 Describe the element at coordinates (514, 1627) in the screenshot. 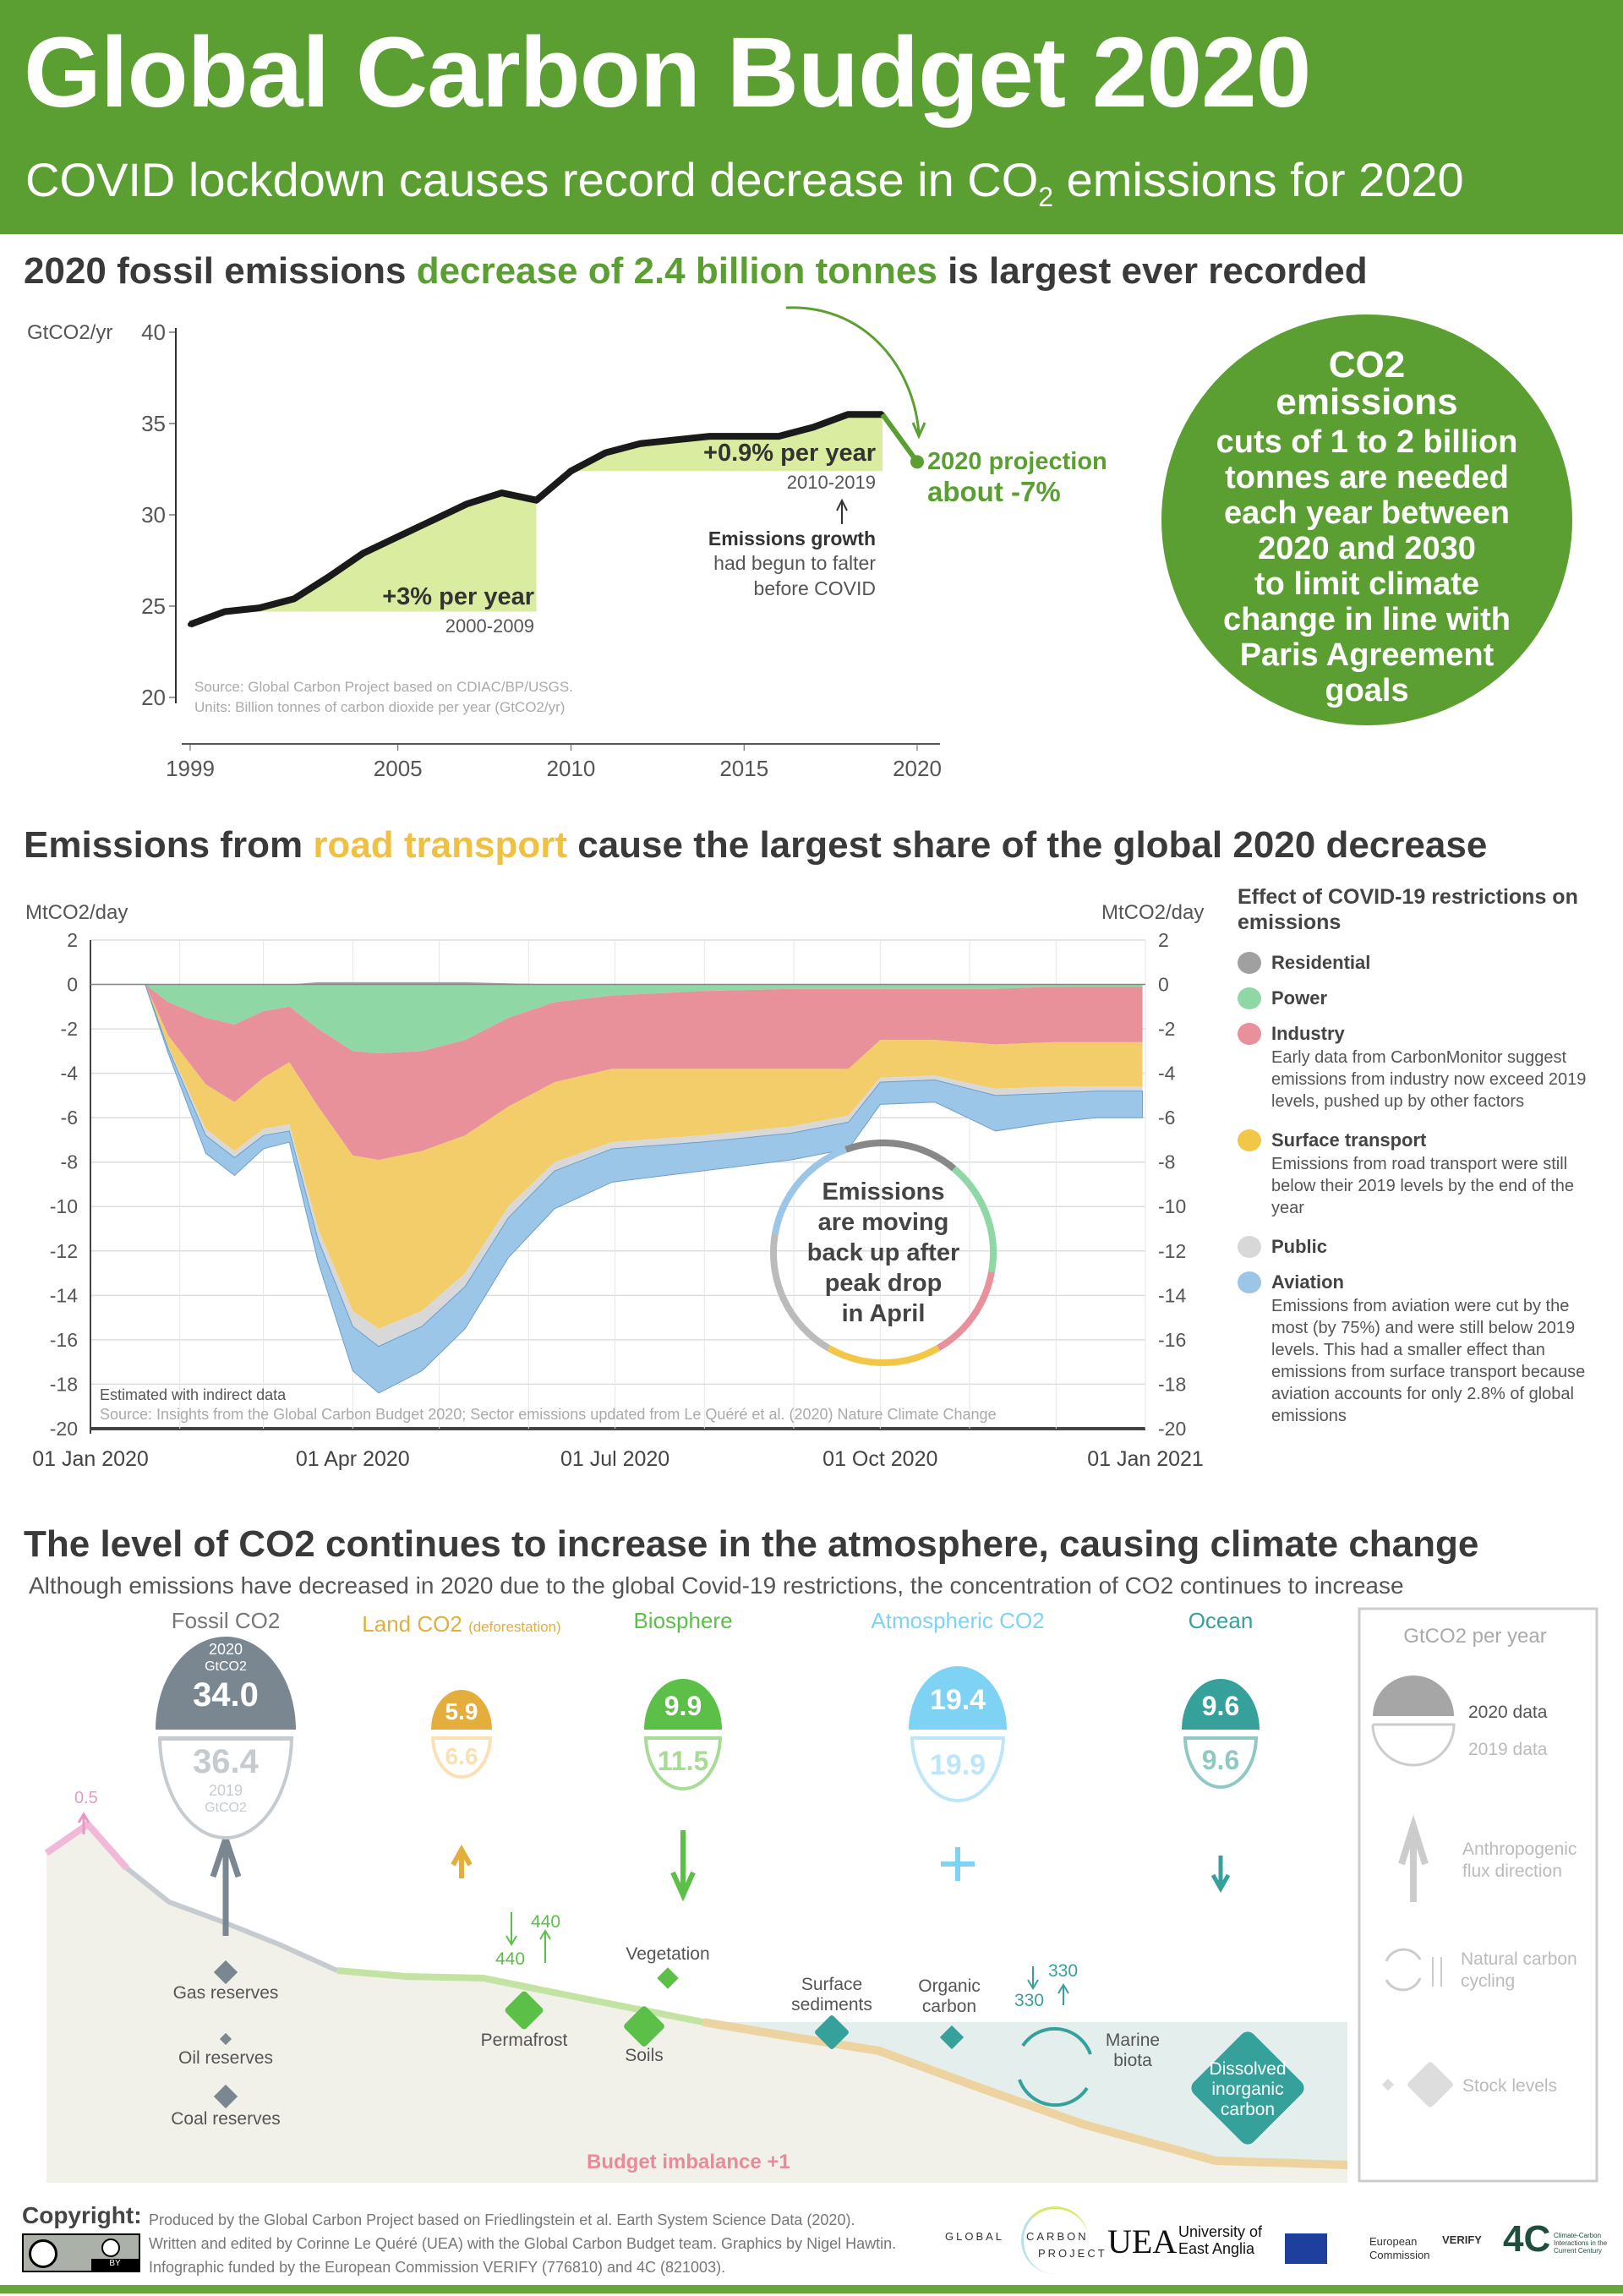

I see `column-note: (deforestation)` at that location.